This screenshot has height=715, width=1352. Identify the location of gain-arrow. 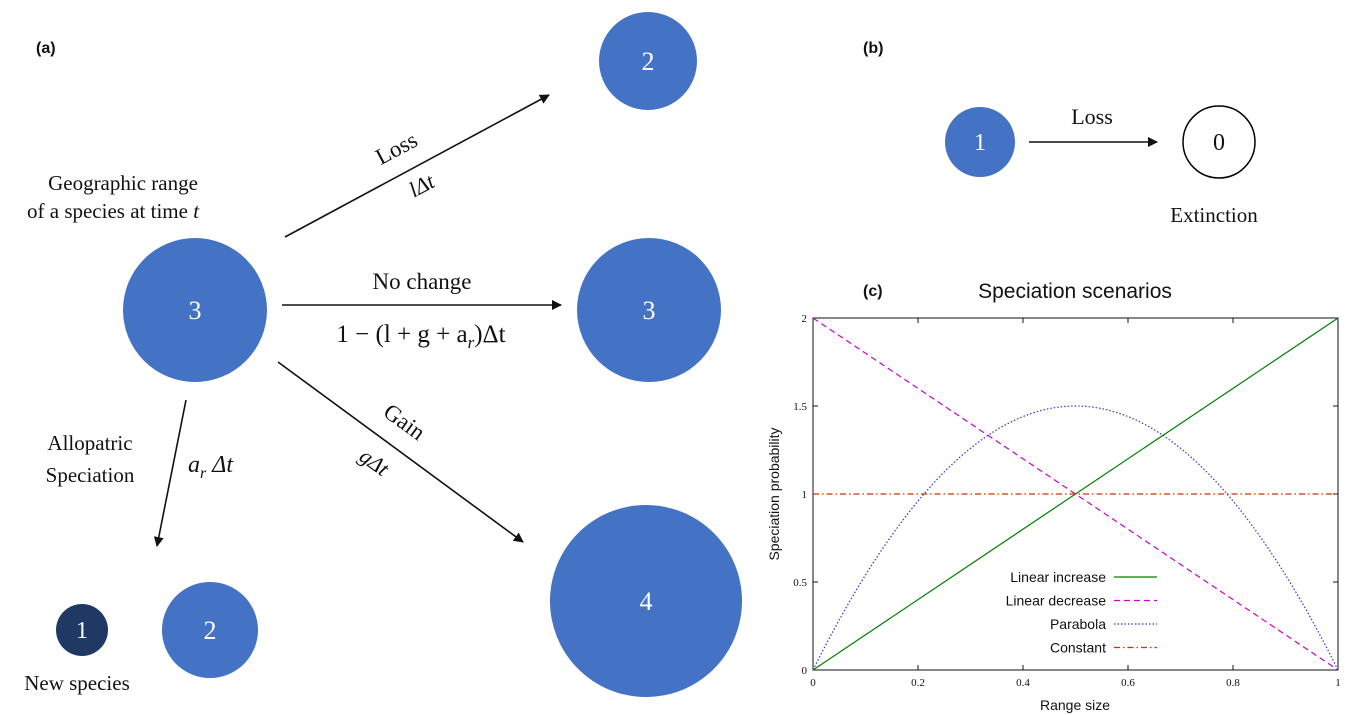
(400, 452).